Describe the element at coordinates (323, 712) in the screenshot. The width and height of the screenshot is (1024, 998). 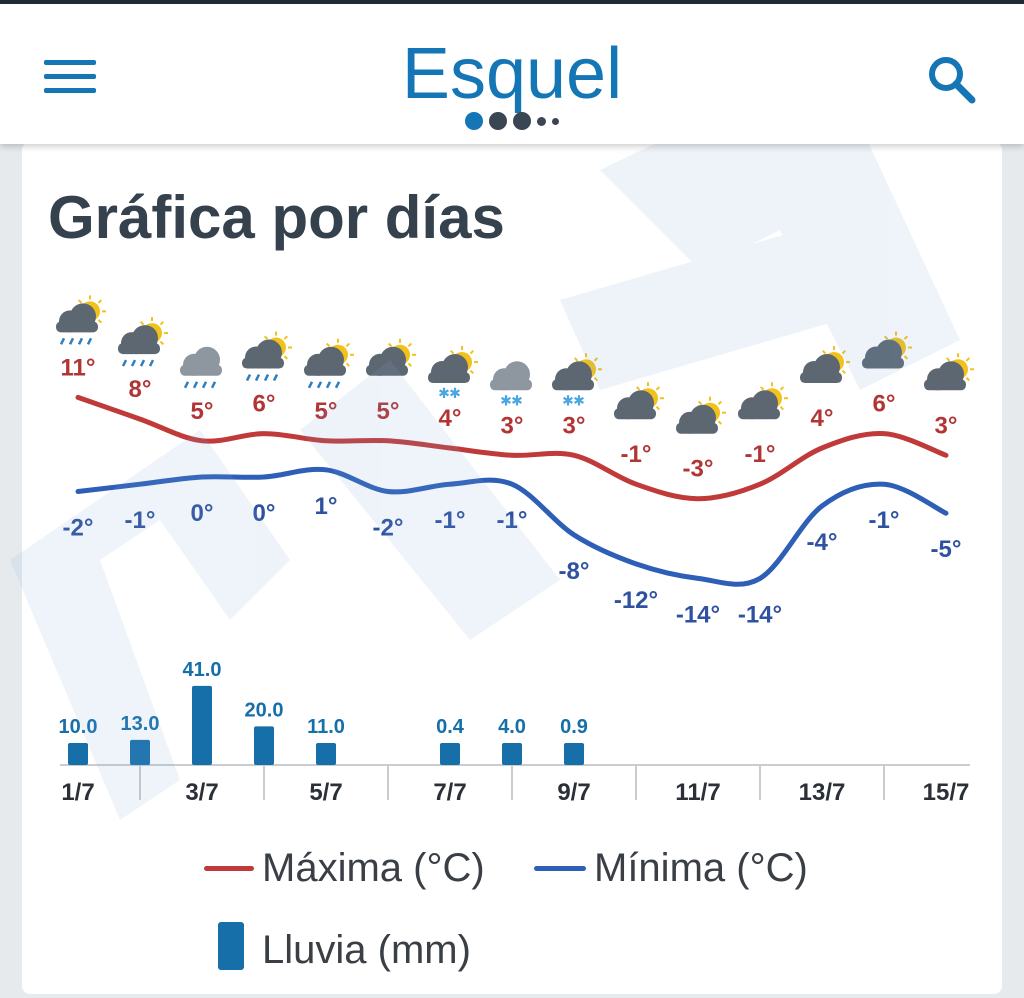
I see `rain-bars: 10.0 13.0 41.0 20.0 11.0 0.4 4.0 0.9` at that location.